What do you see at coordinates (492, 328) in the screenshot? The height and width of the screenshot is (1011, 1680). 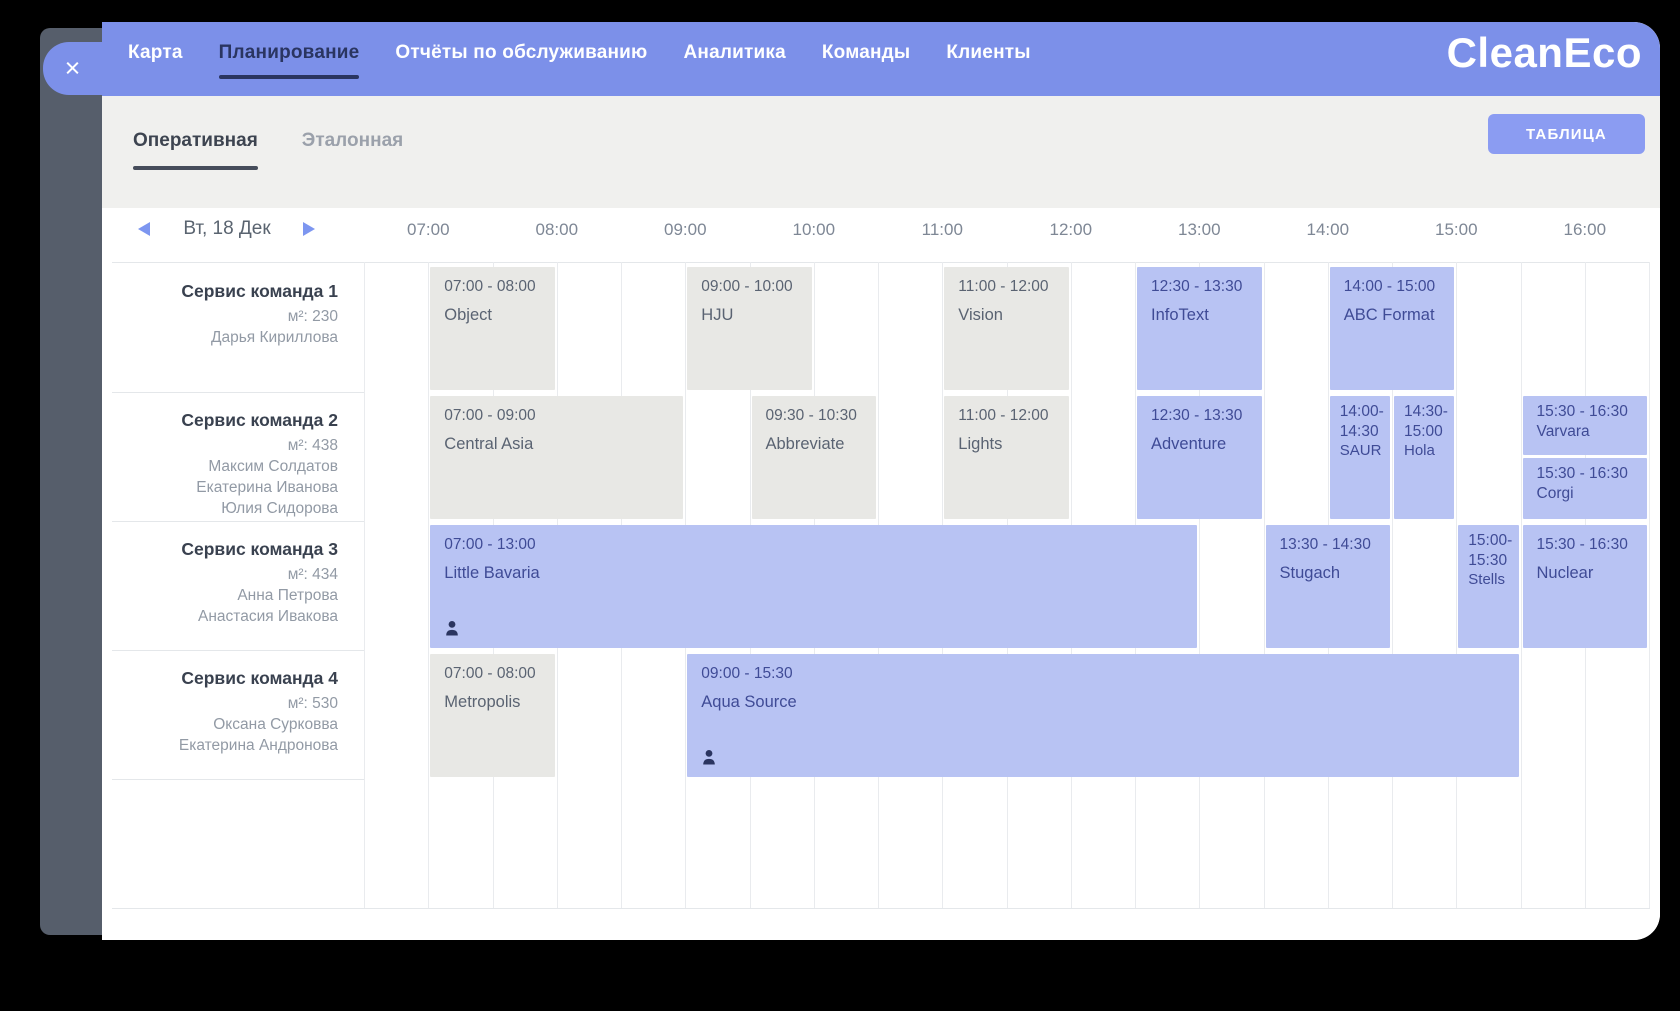 I see `schedule-block-object: 07:00 - 08:00 Object` at bounding box center [492, 328].